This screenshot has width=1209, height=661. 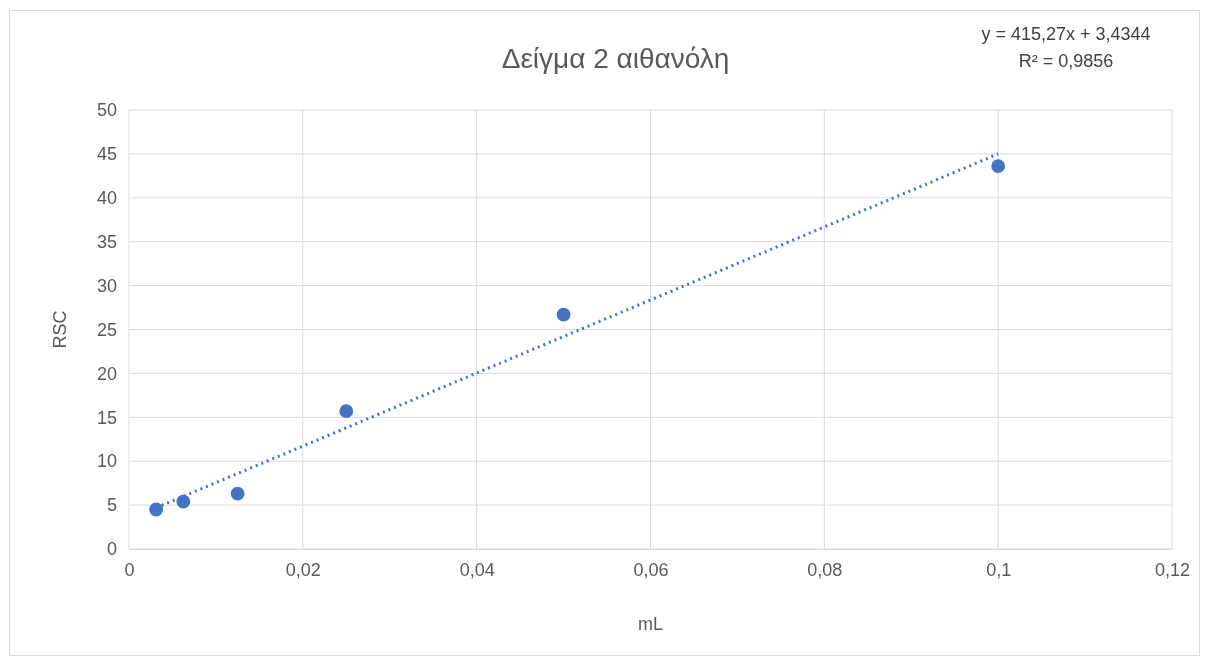 I want to click on y-tick-label: 50, so click(x=106, y=110).